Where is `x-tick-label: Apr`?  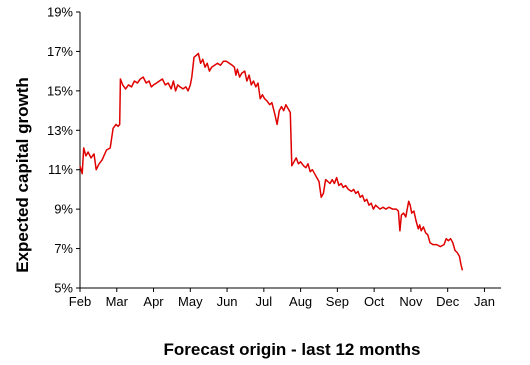
x-tick-label: Apr is located at coordinates (153, 301).